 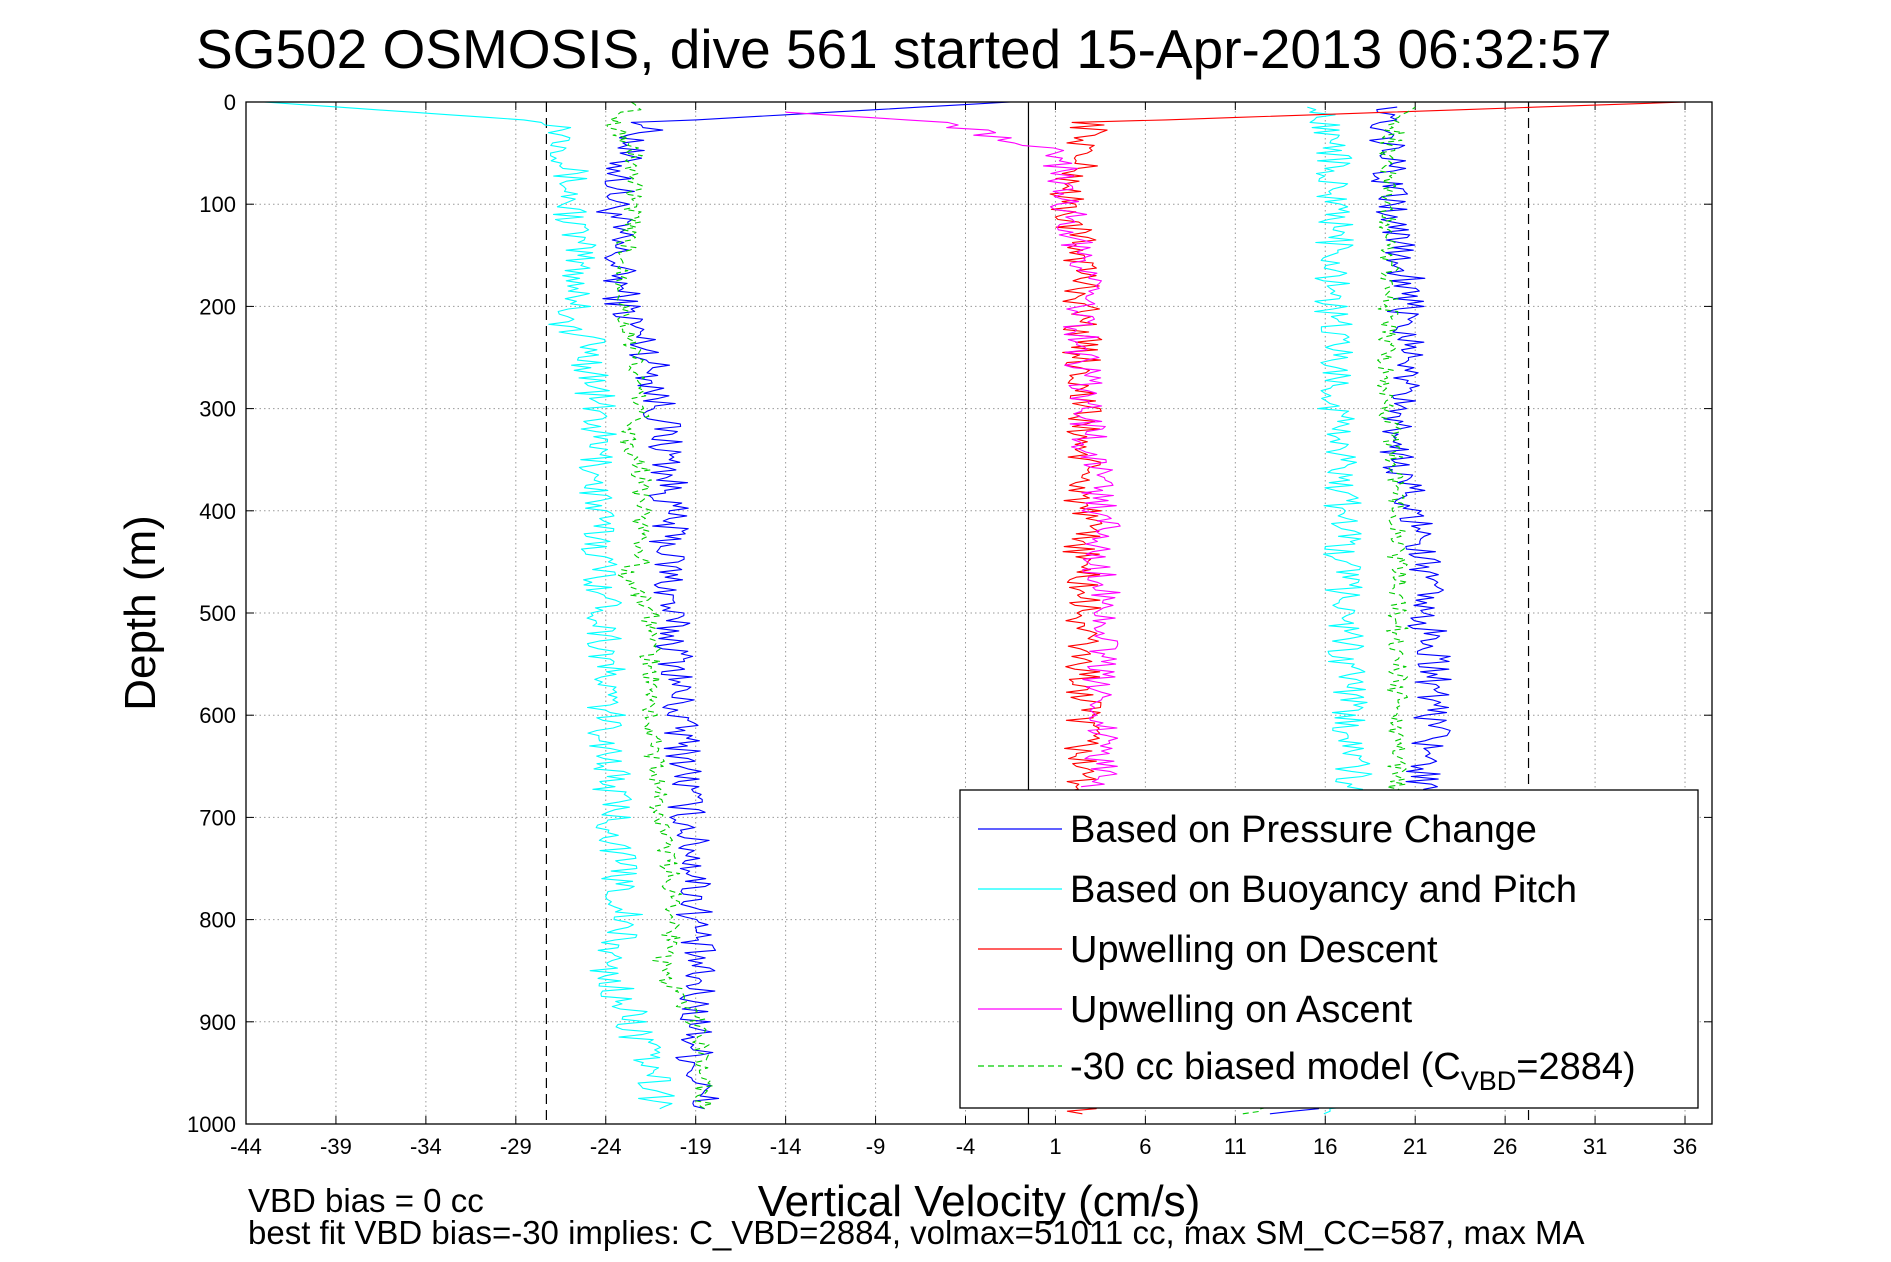 What do you see at coordinates (1303, 830) in the screenshot?
I see `legend-label-0: Based on Pressure Change` at bounding box center [1303, 830].